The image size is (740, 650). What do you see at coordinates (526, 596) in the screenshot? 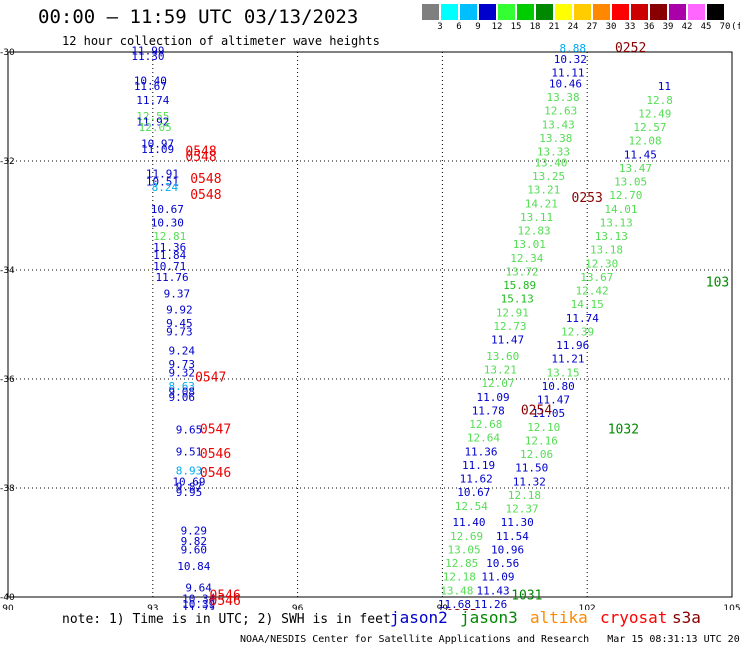
I see `pass-time-label: 1031` at bounding box center [526, 596].